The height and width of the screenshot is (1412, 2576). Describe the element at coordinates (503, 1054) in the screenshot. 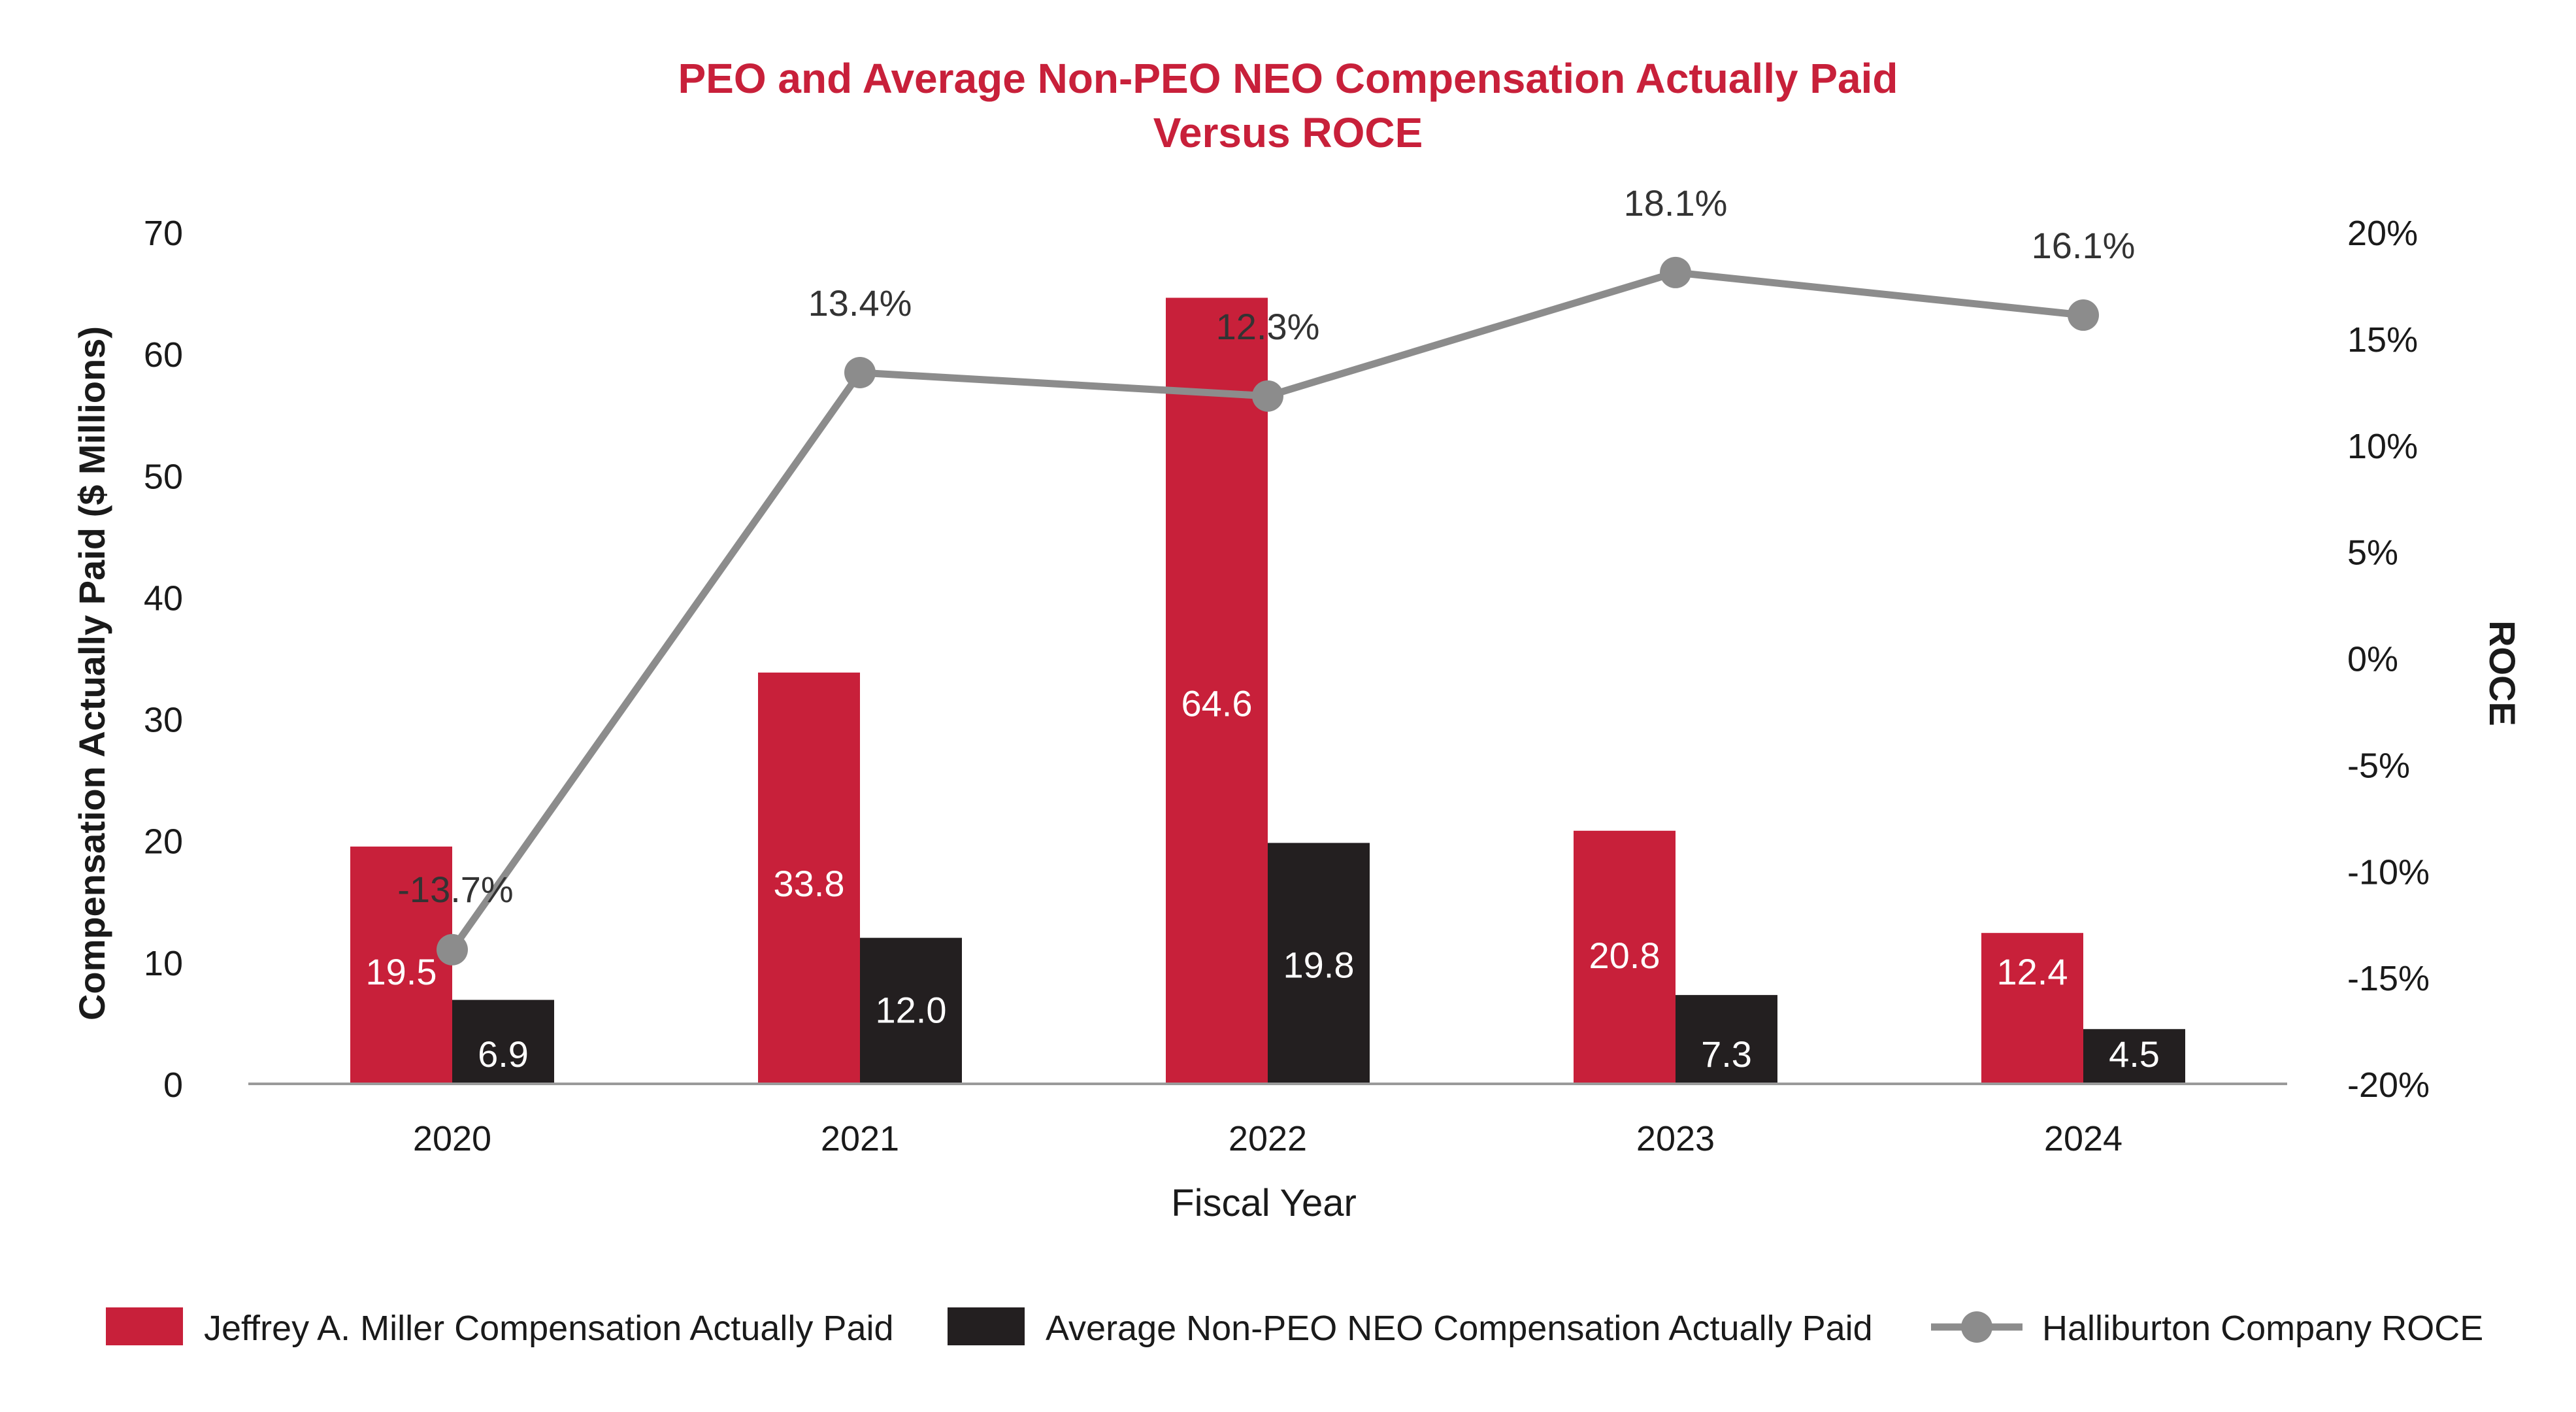

I see `bar-value-label: 6.9` at that location.